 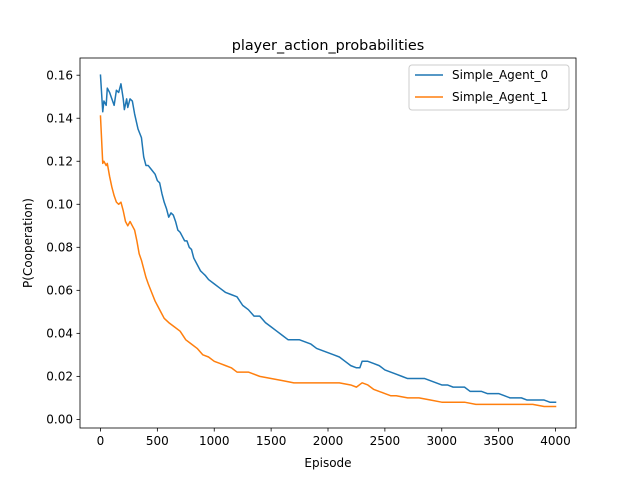 I want to click on legend: Simple_Agent_0 Simple_Agent_1, so click(x=489, y=87).